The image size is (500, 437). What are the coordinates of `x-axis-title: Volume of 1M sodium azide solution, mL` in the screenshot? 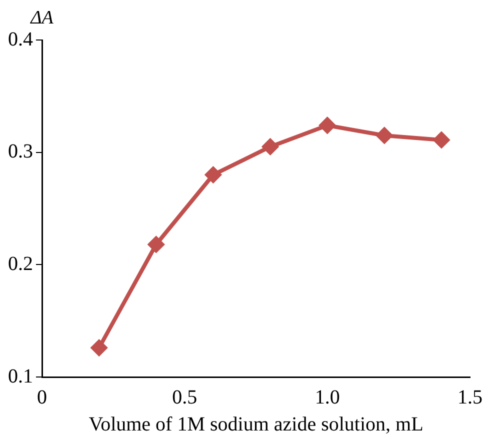 It's located at (256, 424).